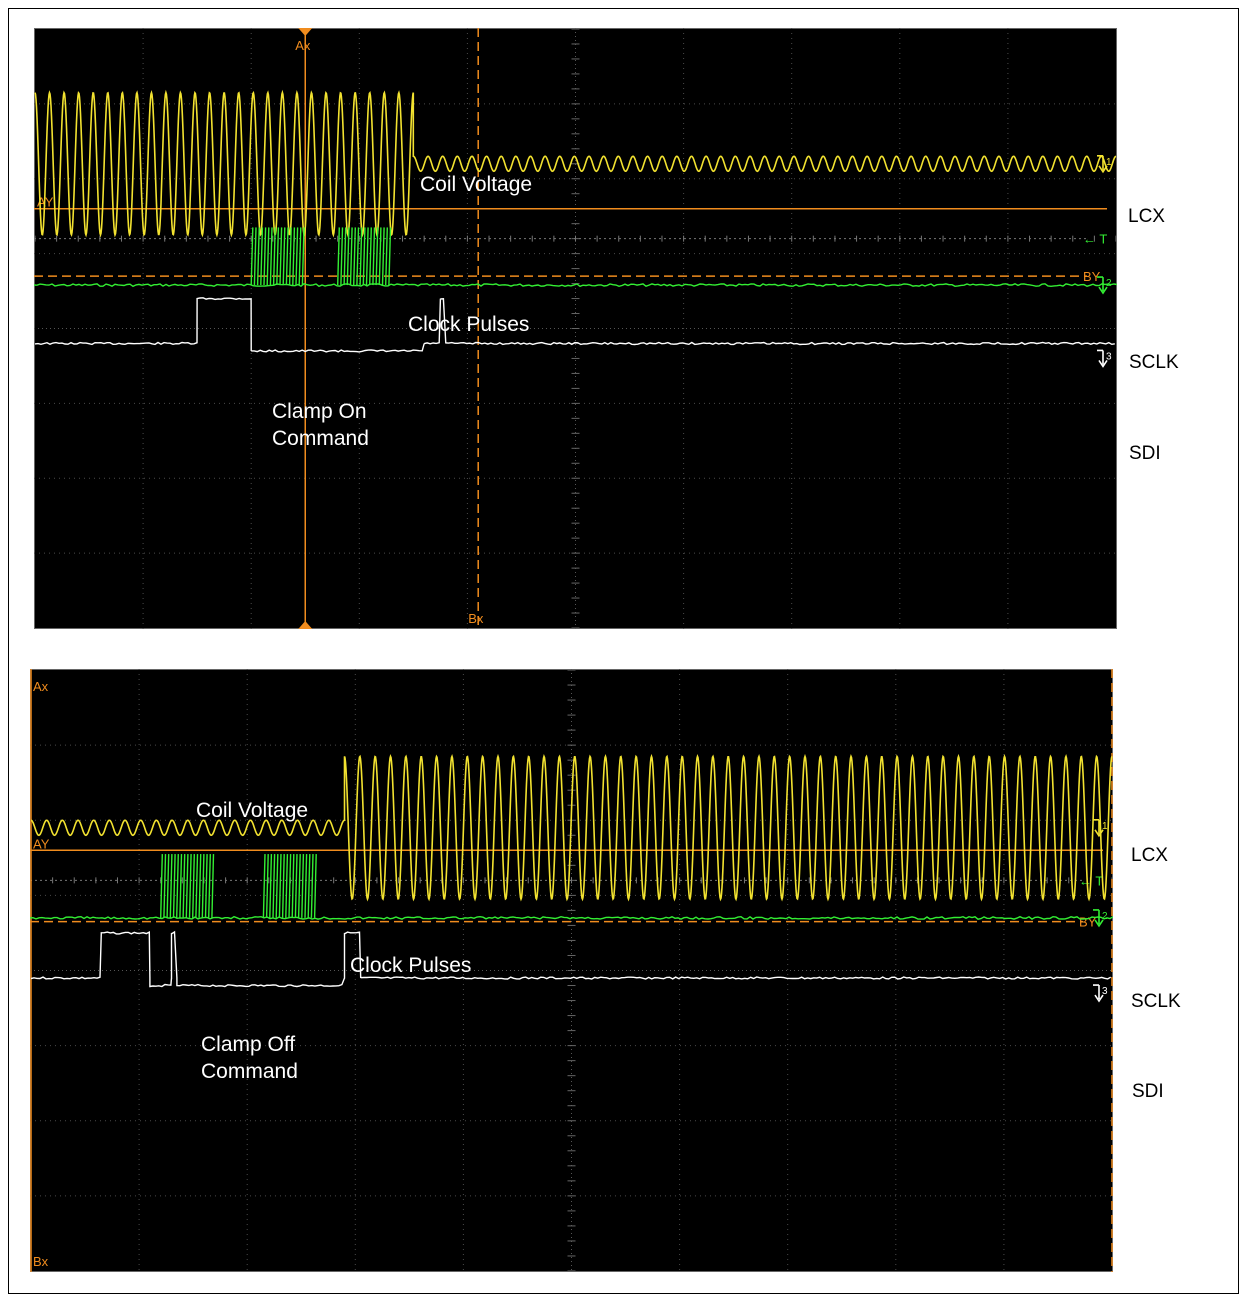 The height and width of the screenshot is (1302, 1247). I want to click on trigger-pos-top-marker, so click(305, 32).